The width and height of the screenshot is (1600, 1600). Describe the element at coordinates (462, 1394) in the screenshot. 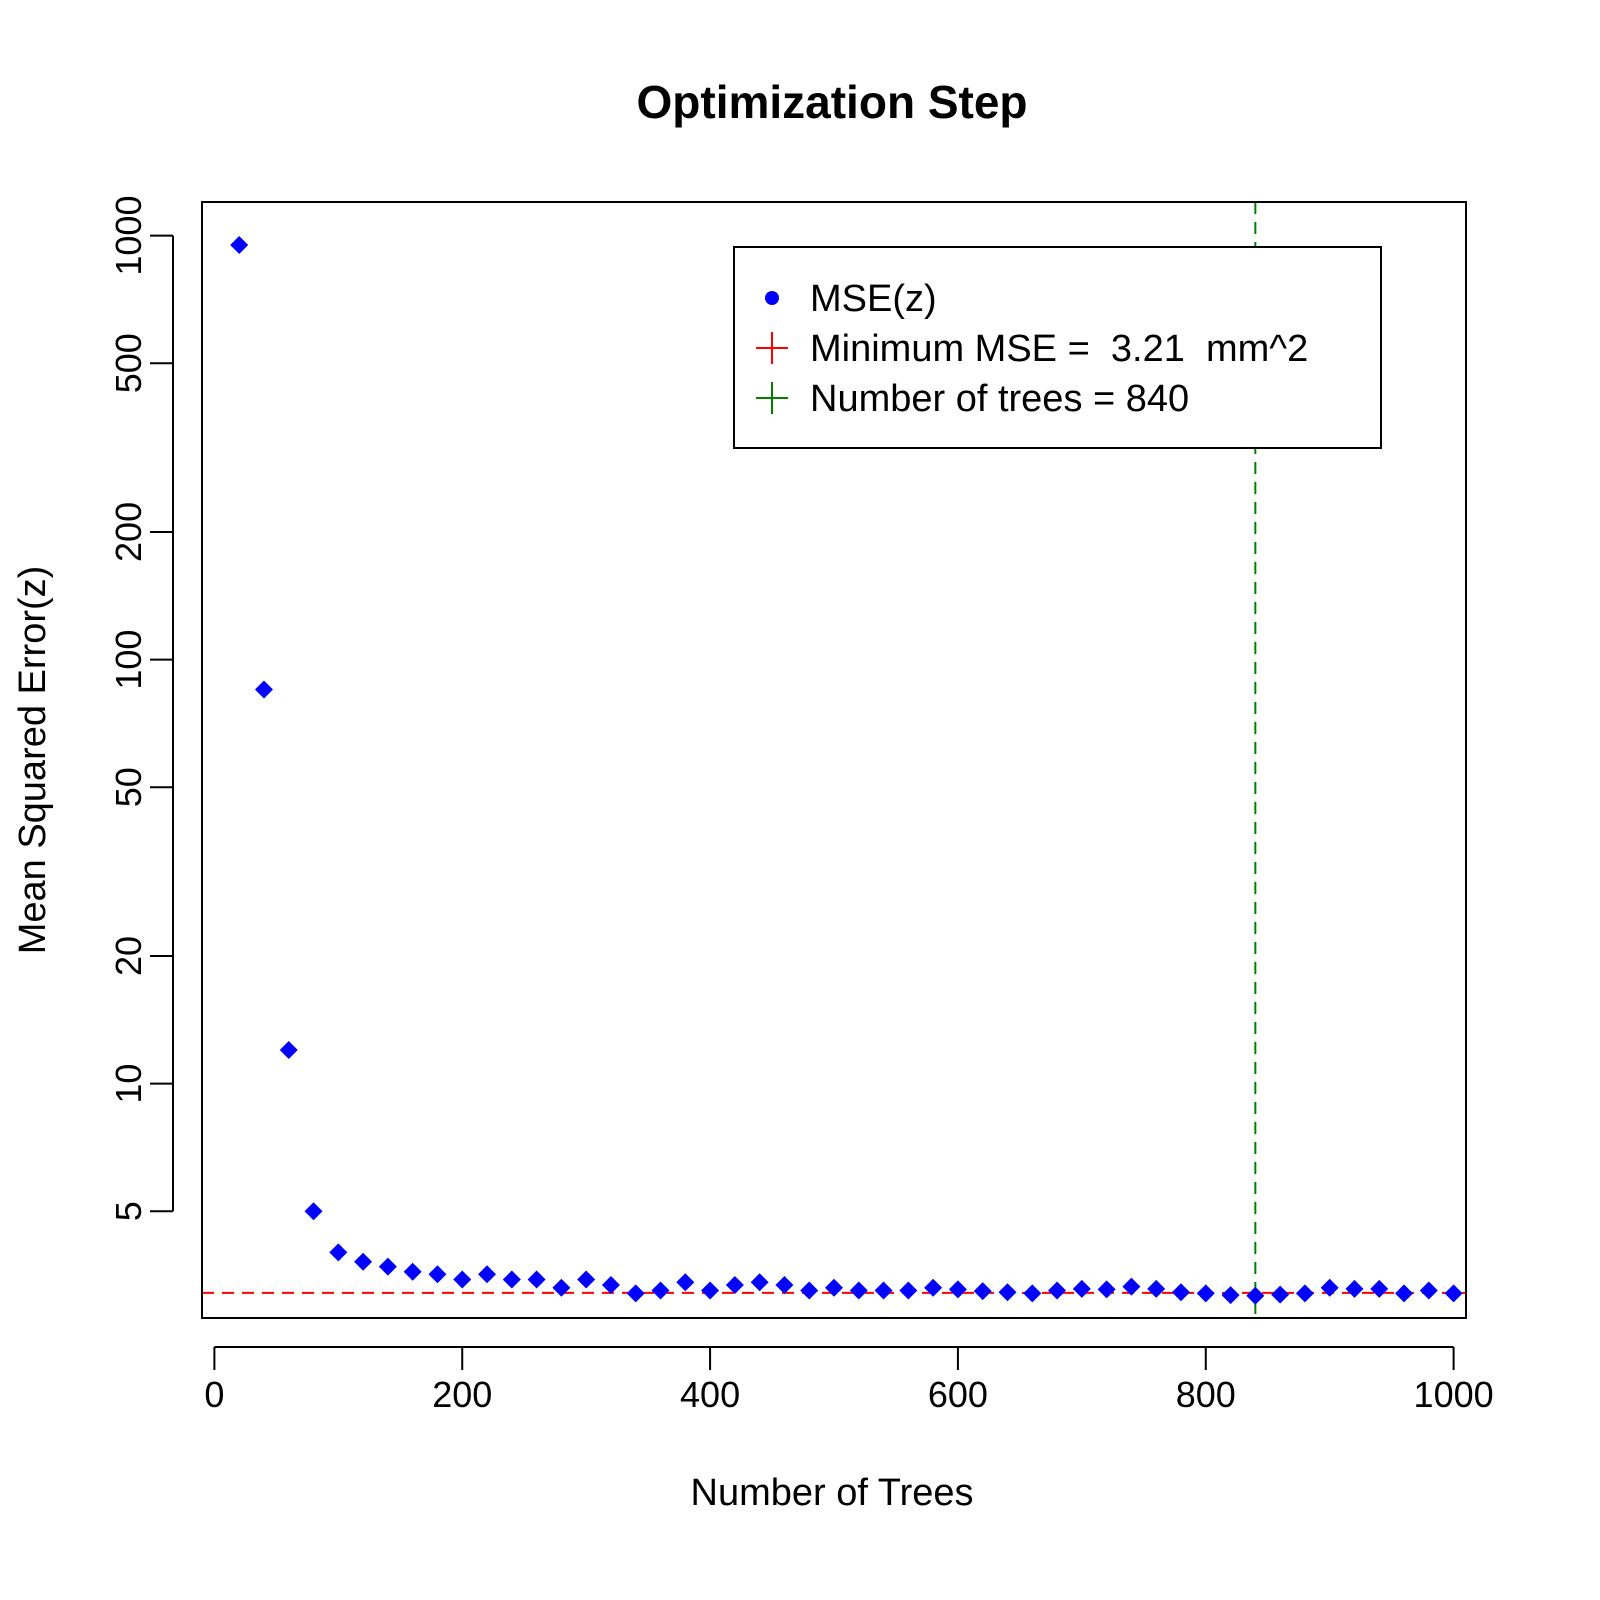

I see `x-tick-label: 200` at that location.